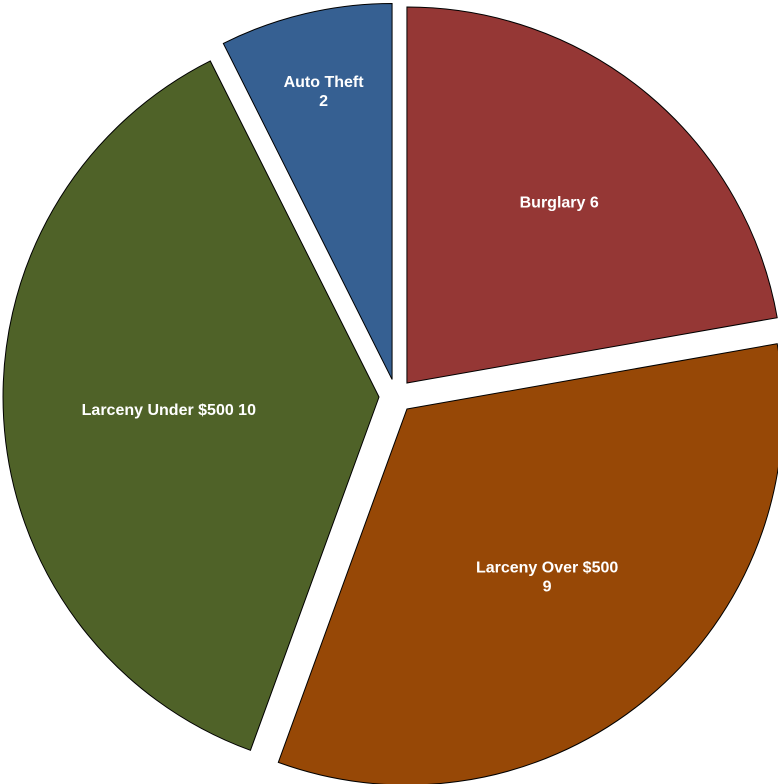  I want to click on slice-label-line: Auto Theft, so click(324, 82).